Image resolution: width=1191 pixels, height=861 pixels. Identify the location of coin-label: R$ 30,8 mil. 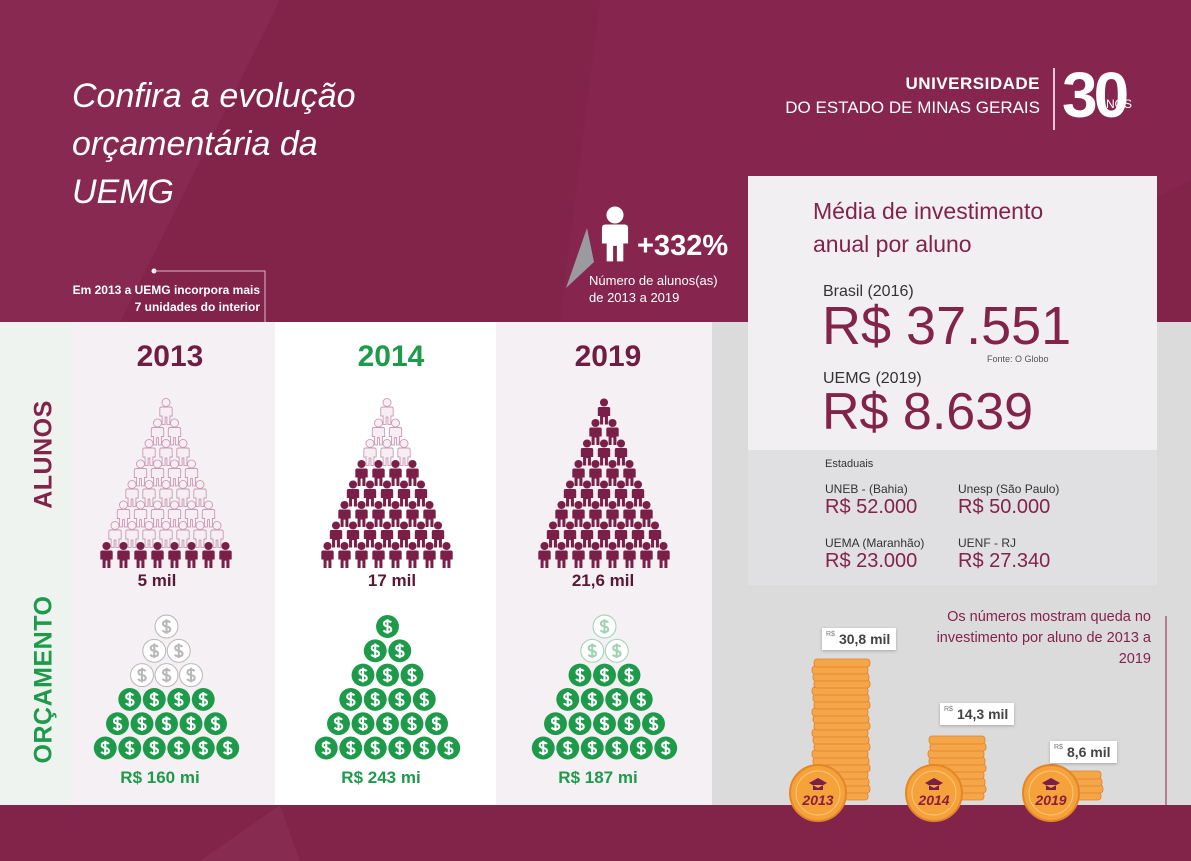
(859, 639).